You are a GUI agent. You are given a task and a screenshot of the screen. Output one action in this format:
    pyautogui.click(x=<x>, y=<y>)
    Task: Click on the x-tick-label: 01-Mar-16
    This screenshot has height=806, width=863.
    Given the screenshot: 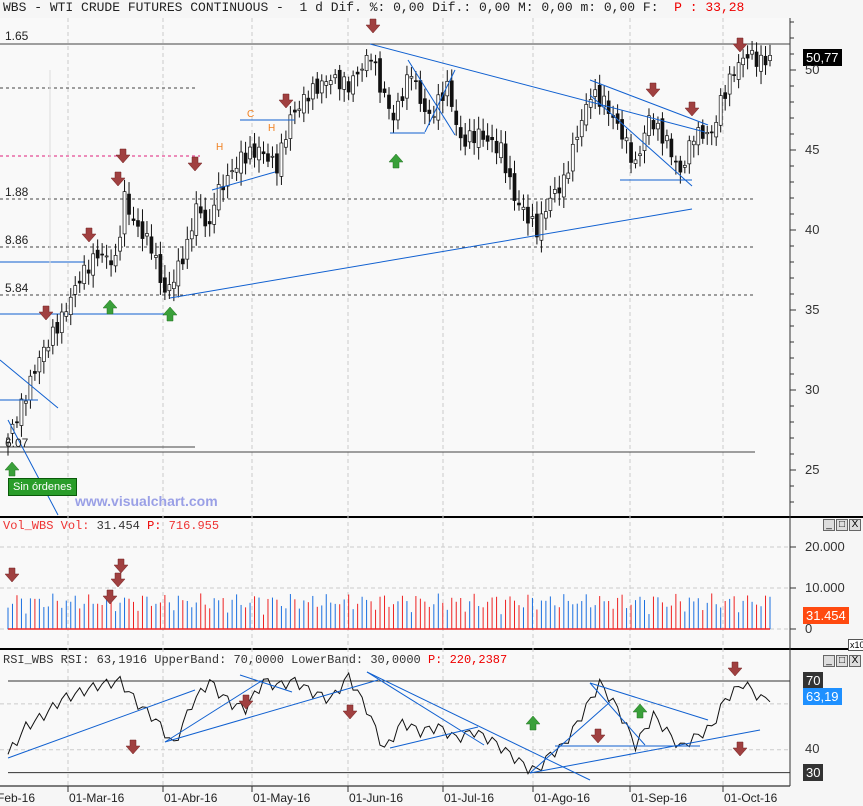 What is the action you would take?
    pyautogui.click(x=97, y=798)
    